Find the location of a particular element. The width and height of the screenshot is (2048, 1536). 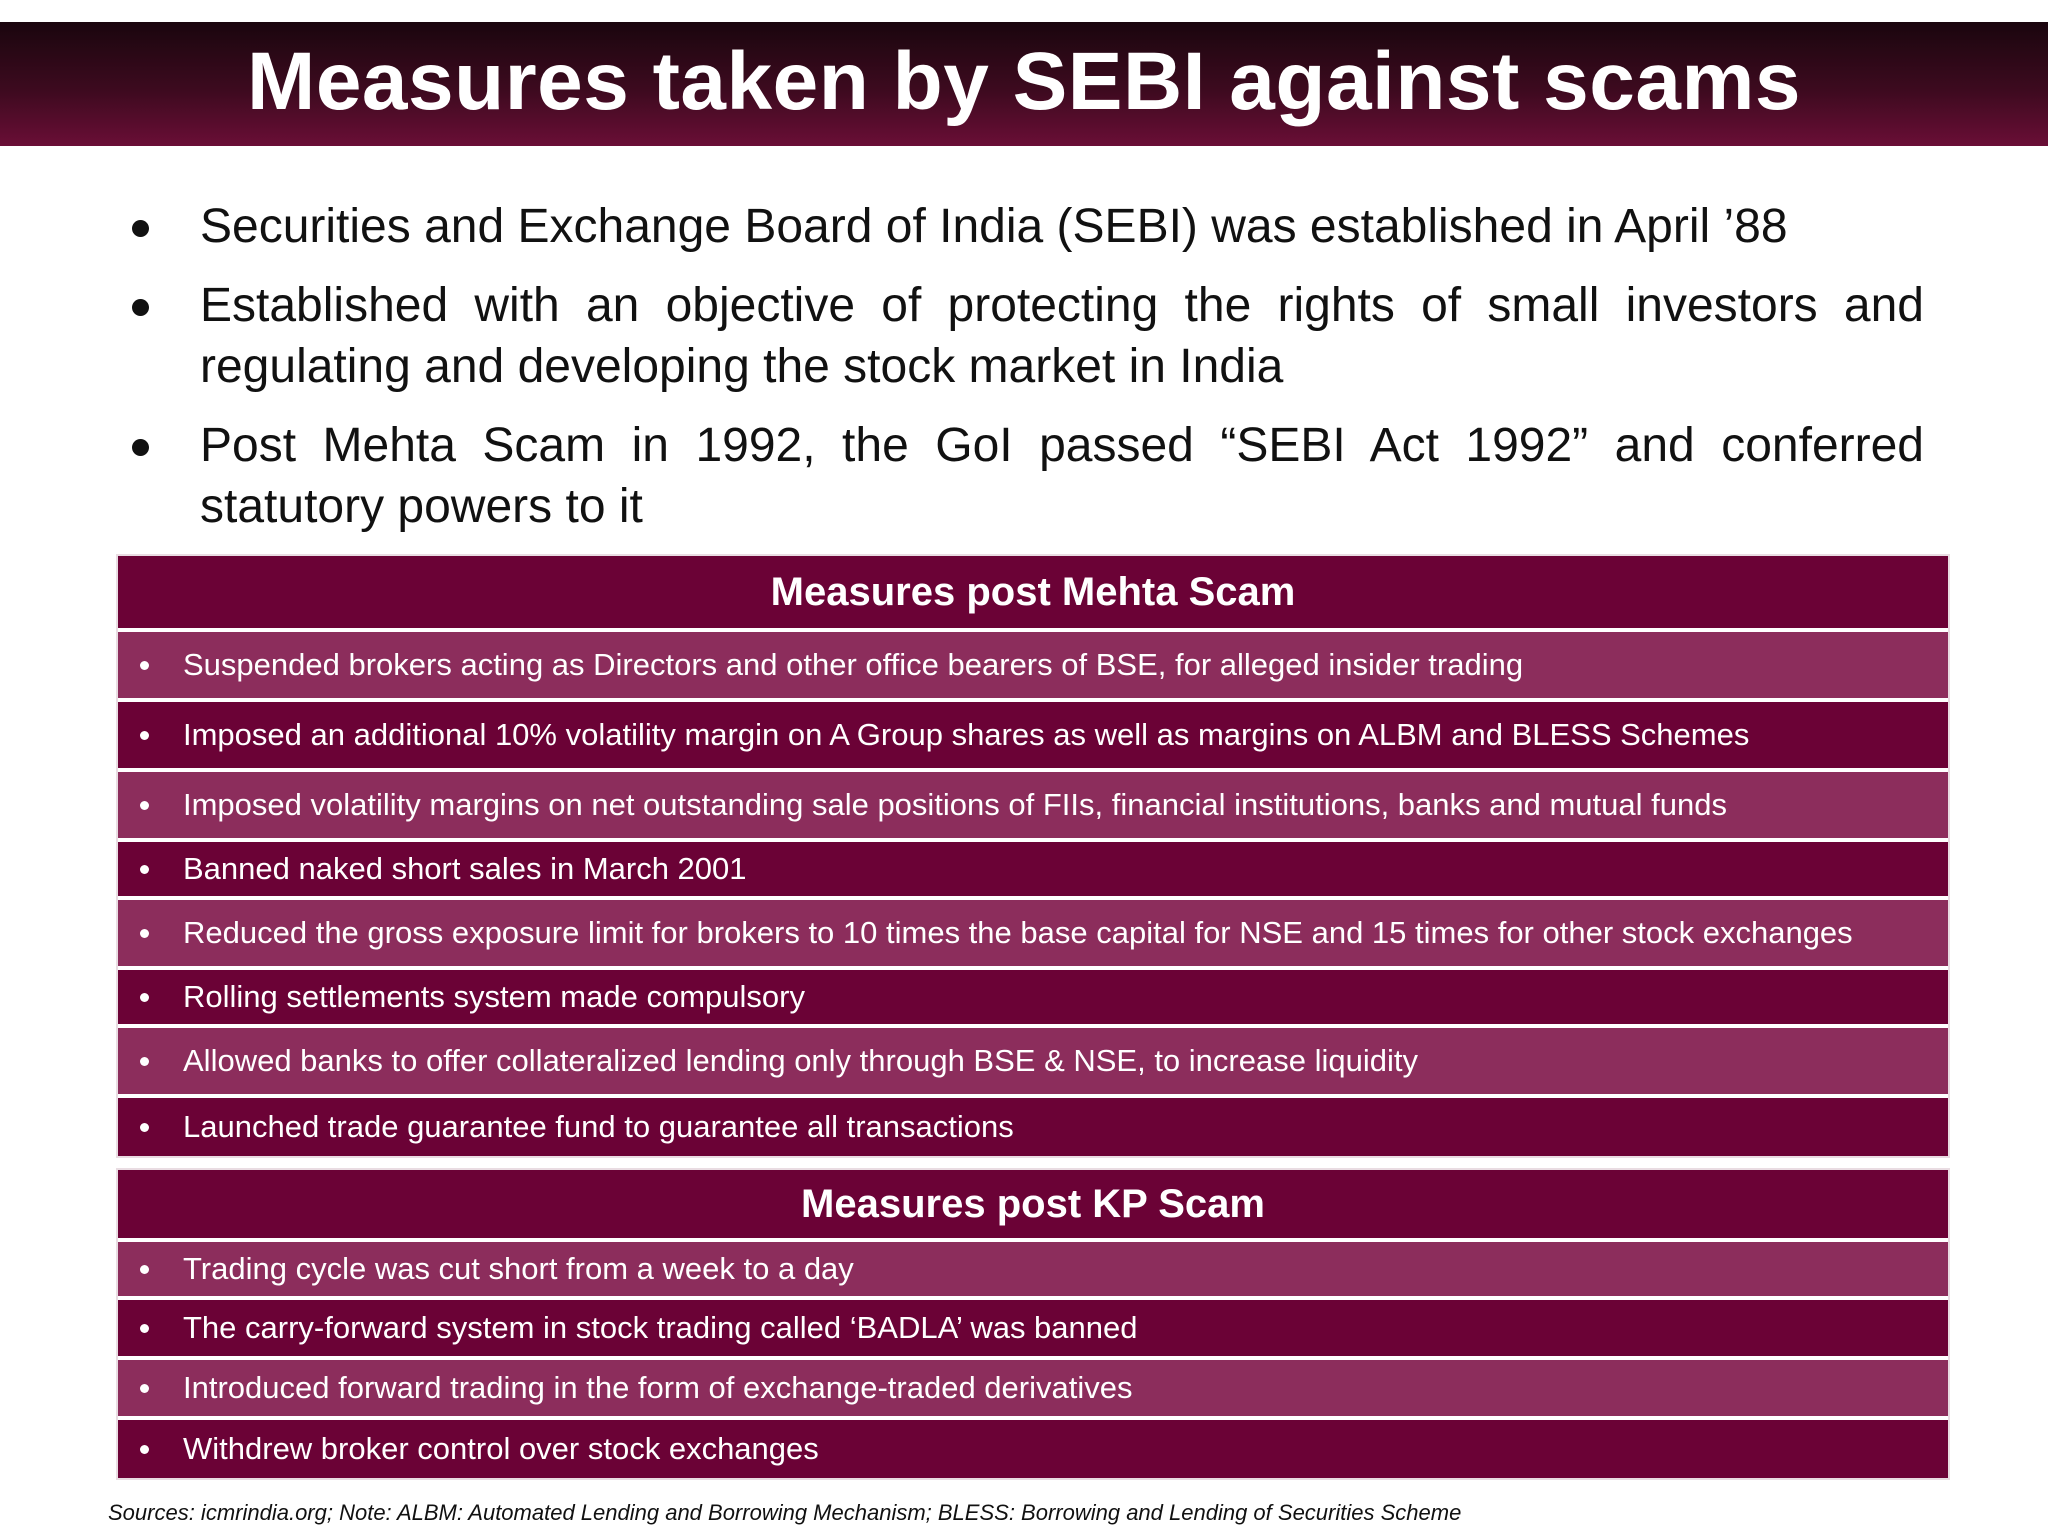

kp-table-header: Measures post KP Scam is located at coordinates (1033, 1206).